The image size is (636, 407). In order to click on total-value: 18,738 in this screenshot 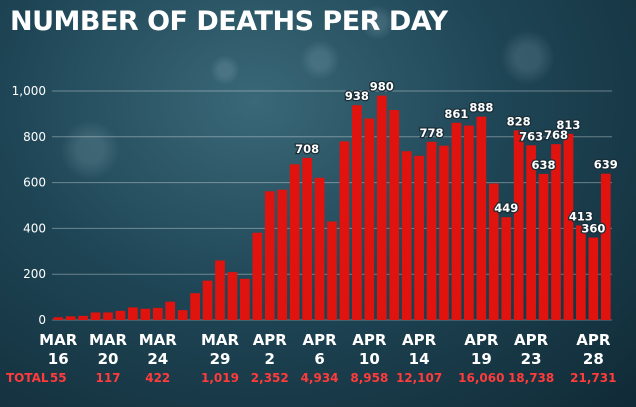, I will do `click(531, 378)`.